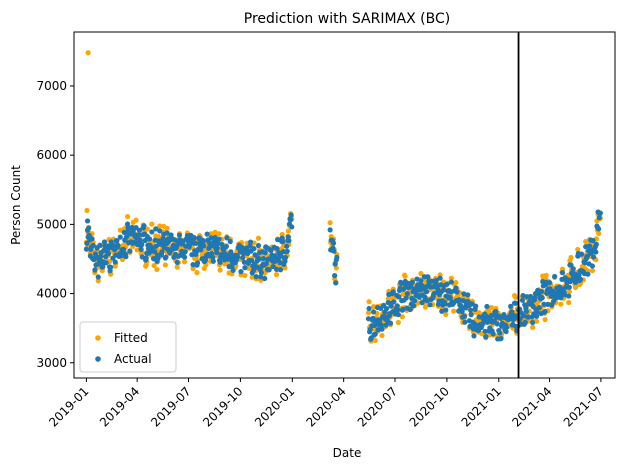 The image size is (629, 470). Describe the element at coordinates (170, 406) in the screenshot. I see `x-tick-label: 2019-07` at that location.